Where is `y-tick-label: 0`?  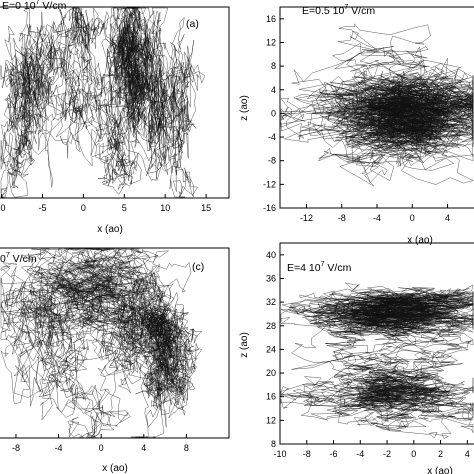
y-tick-label: 0 is located at coordinates (273, 113).